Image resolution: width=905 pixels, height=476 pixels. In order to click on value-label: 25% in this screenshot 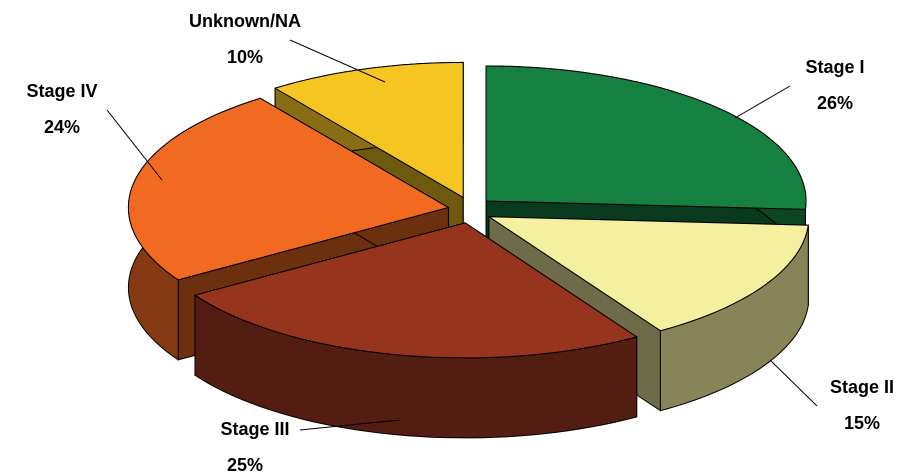, I will do `click(245, 465)`.